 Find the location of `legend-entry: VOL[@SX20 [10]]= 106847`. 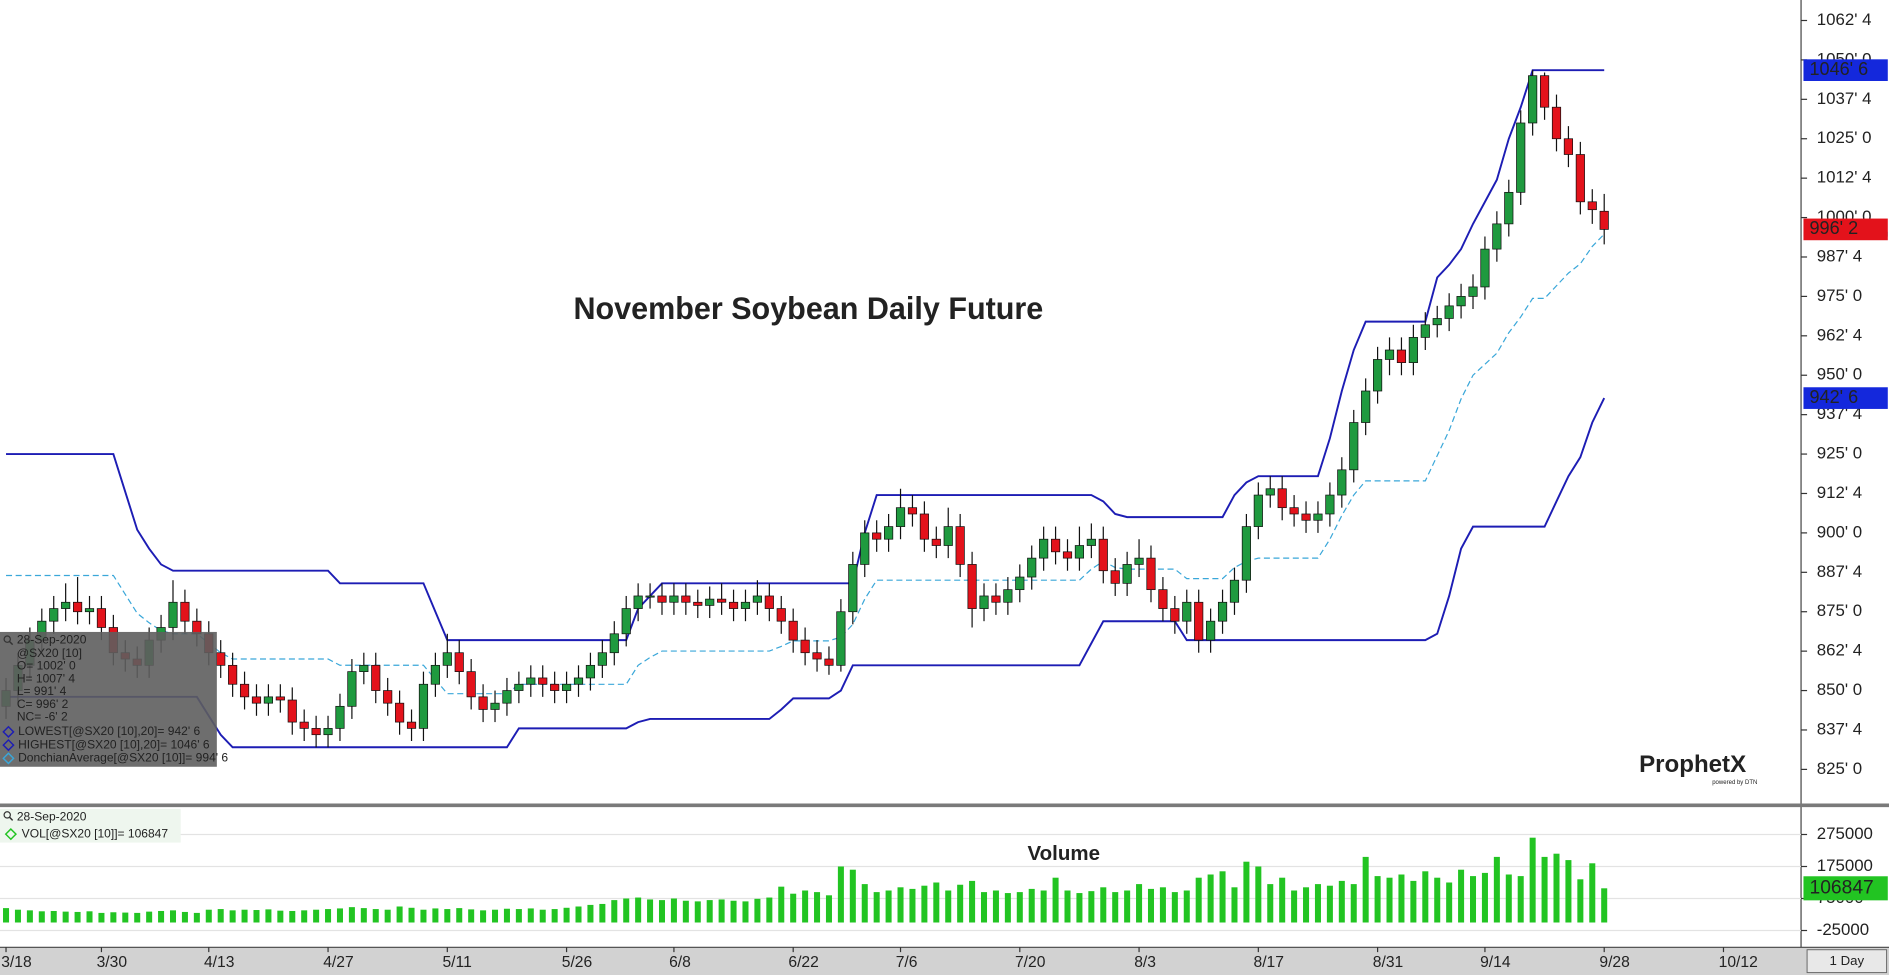

legend-entry: VOL[@SX20 [10]]= 106847 is located at coordinates (95, 833).